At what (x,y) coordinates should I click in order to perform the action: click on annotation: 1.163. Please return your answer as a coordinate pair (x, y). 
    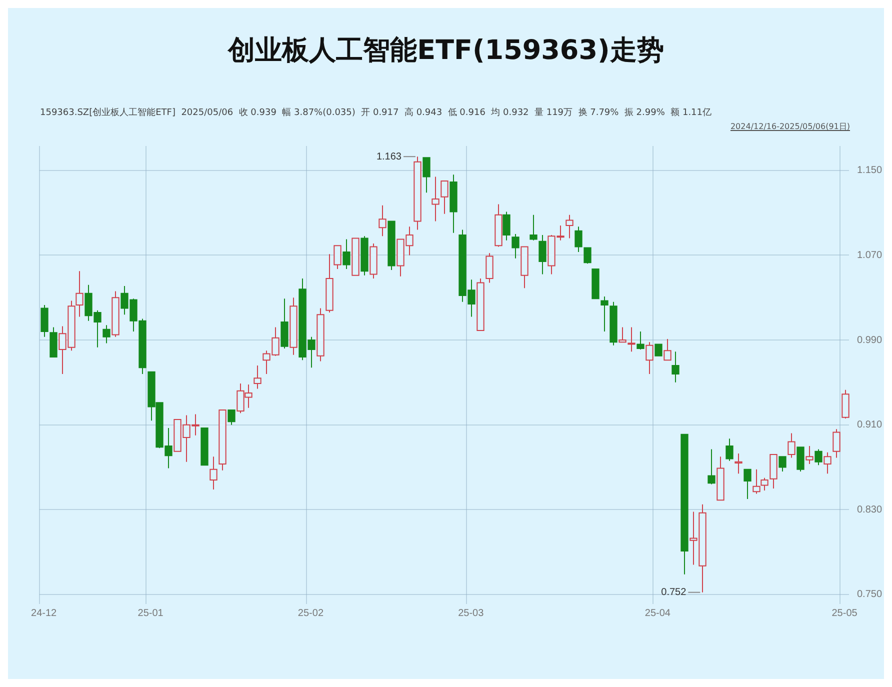
    Looking at the image, I should click on (389, 156).